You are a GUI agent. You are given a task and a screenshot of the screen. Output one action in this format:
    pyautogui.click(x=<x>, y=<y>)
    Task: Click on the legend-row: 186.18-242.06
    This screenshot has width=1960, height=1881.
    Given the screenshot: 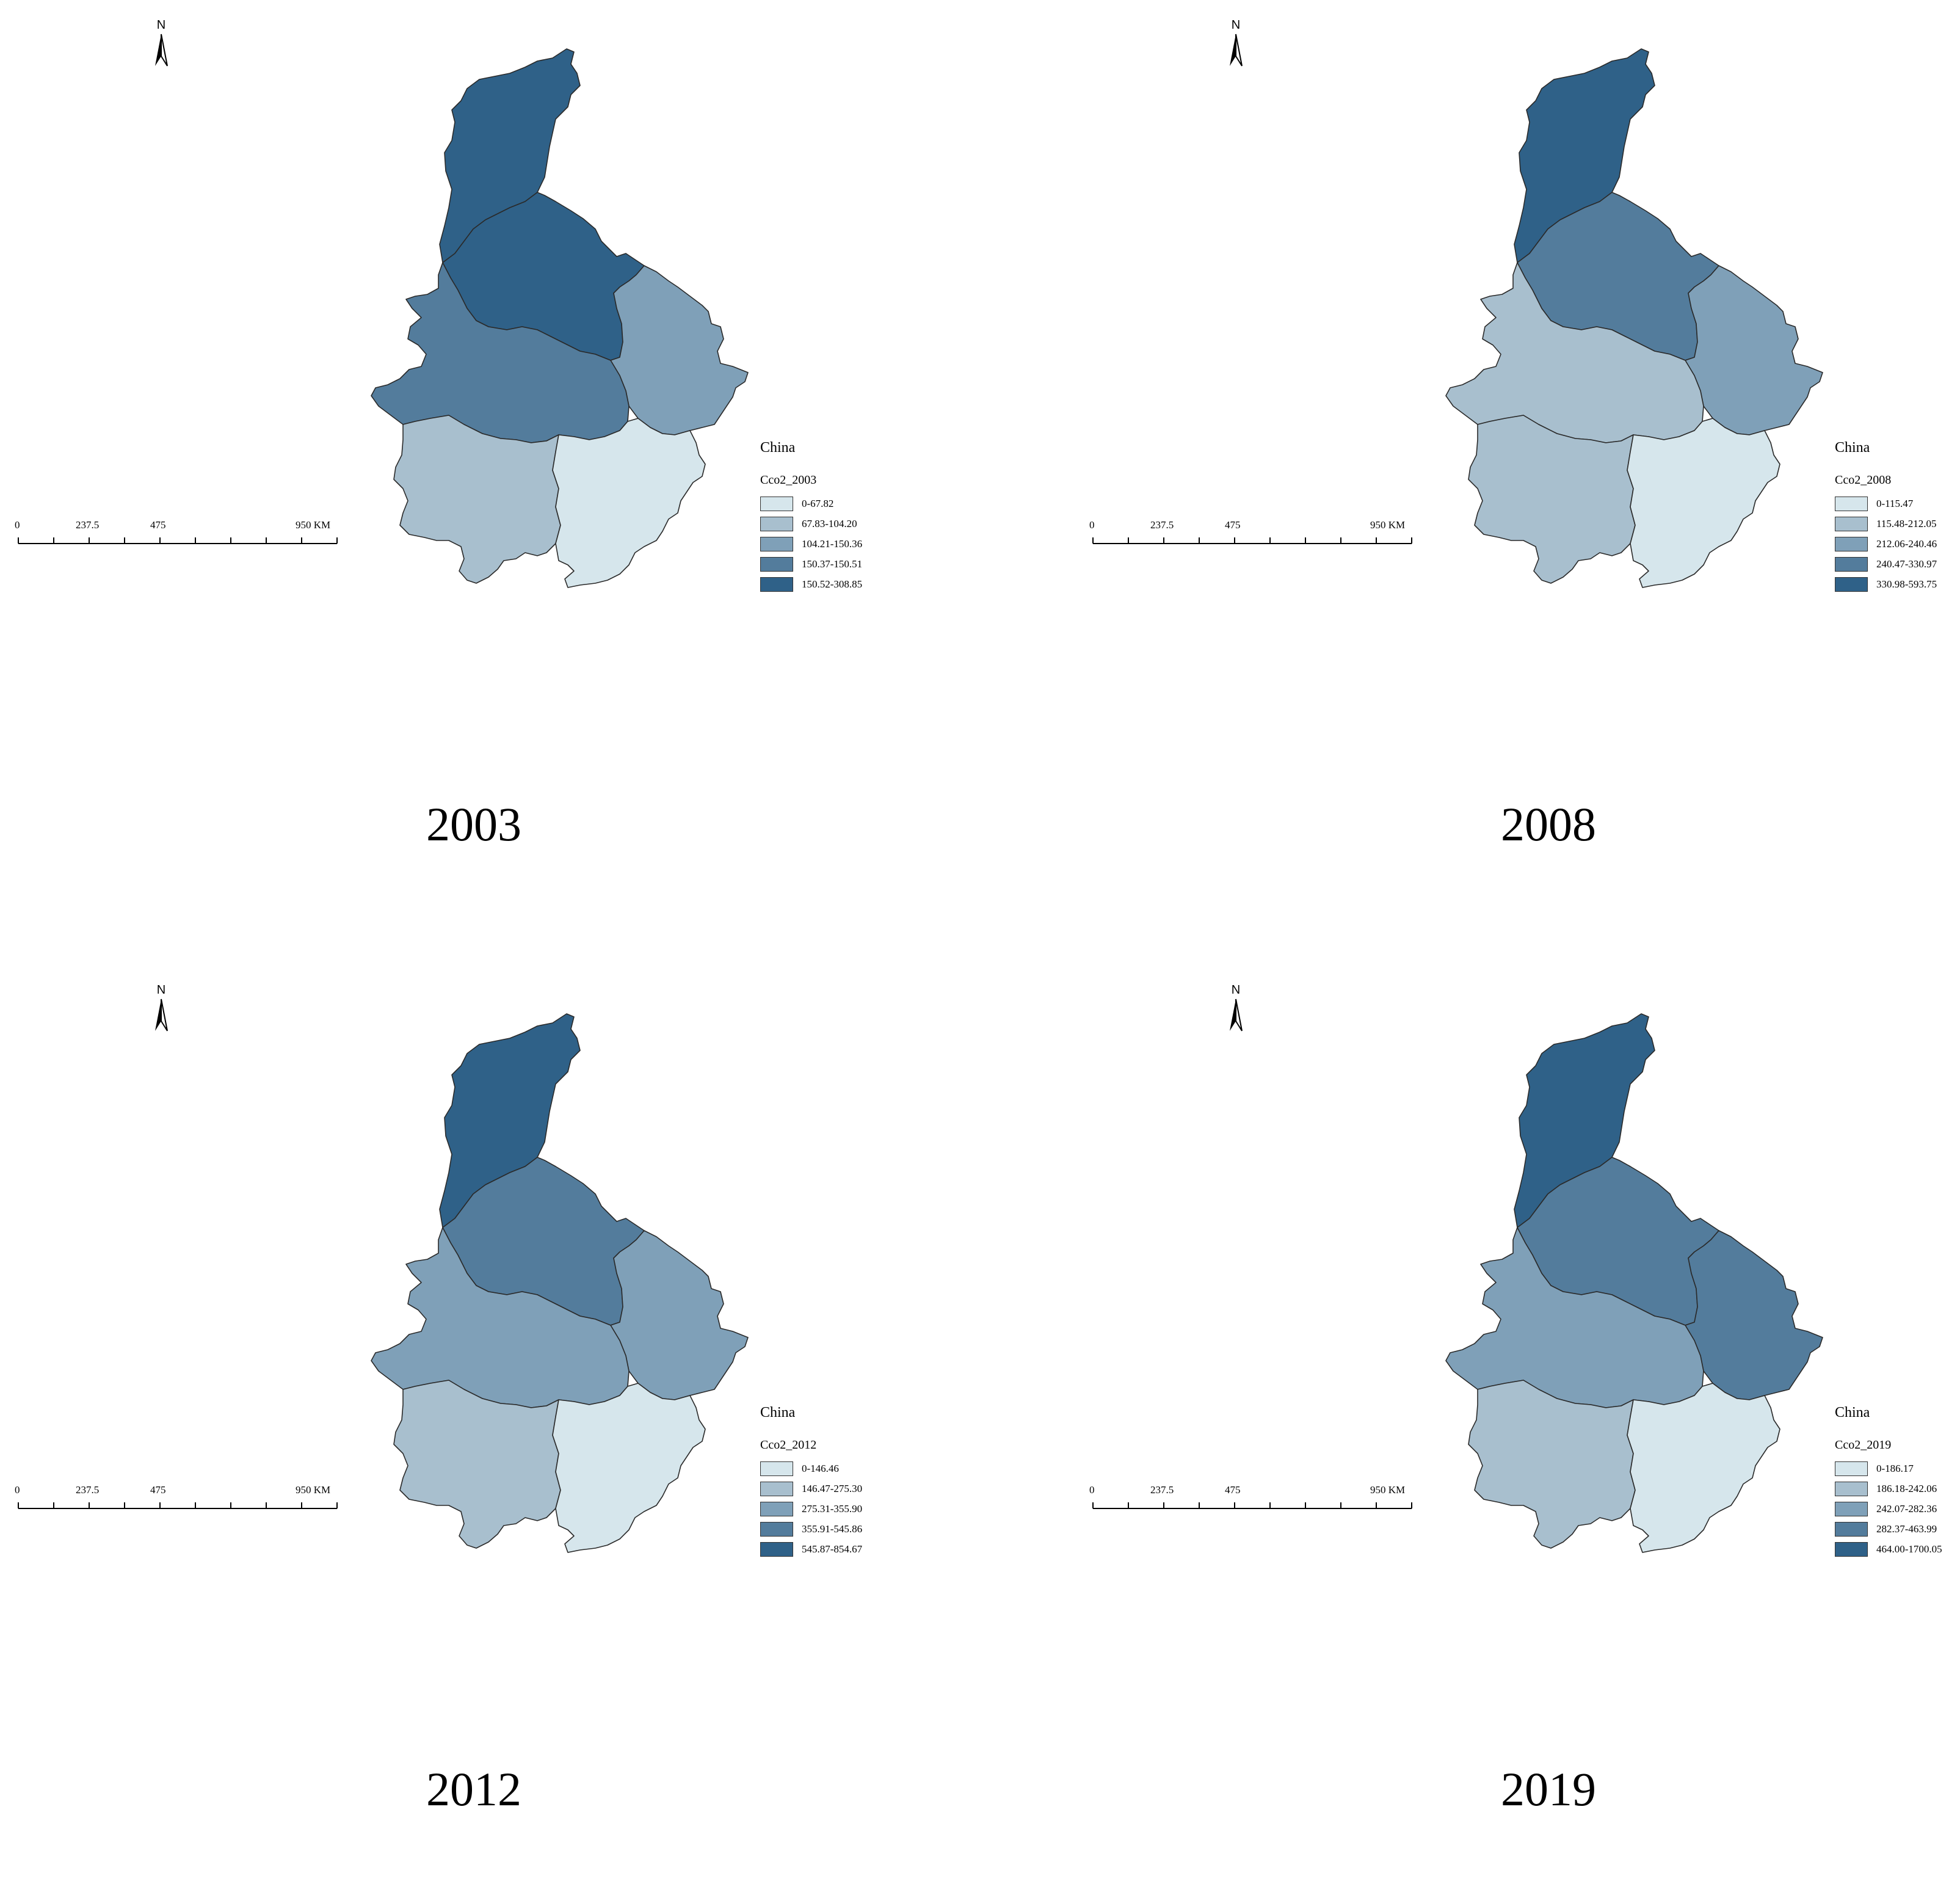 What is the action you would take?
    pyautogui.click(x=1897, y=1489)
    